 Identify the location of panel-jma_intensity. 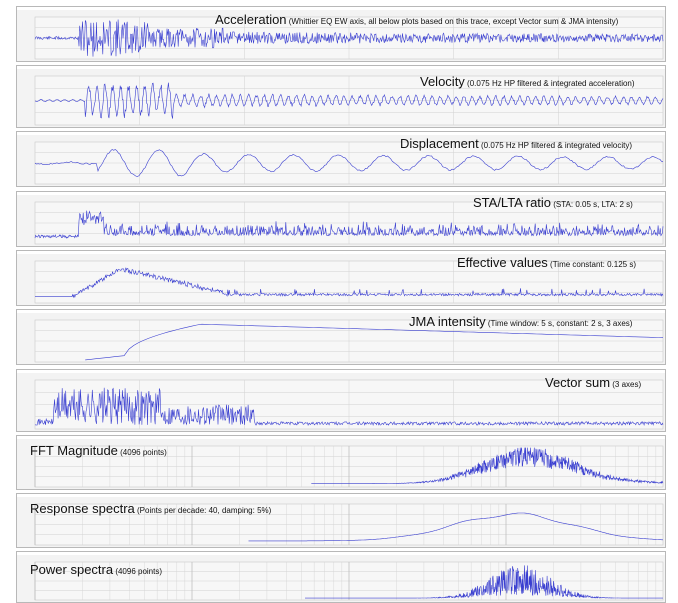
(341, 337).